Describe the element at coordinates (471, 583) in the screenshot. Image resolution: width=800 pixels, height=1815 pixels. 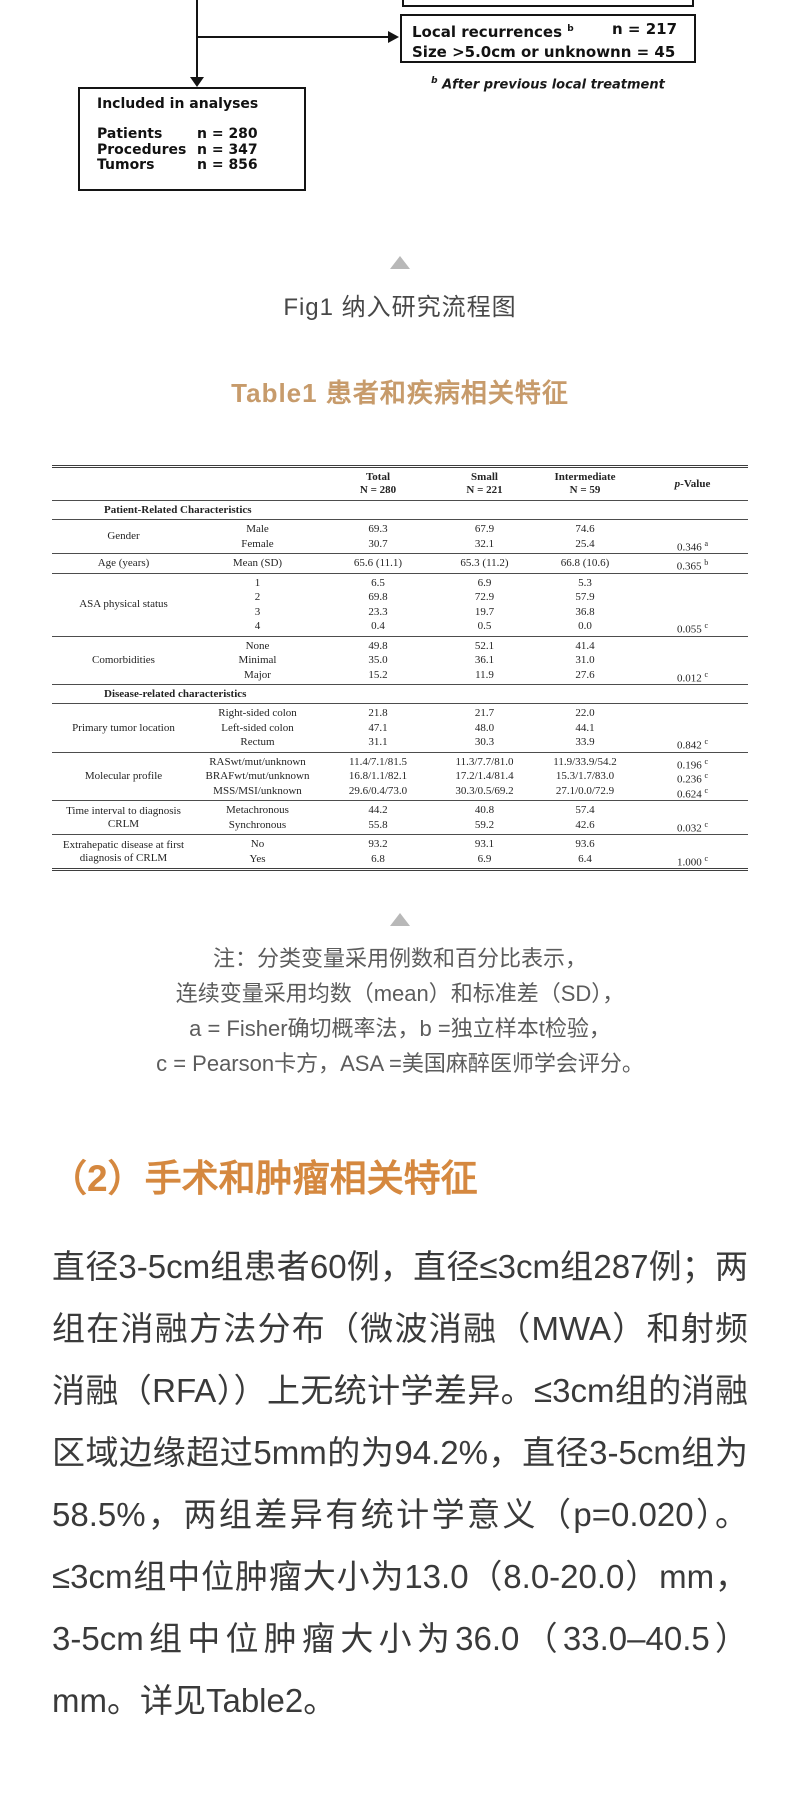
I see `table-subrow: 1 6.5 6.9 5.3` at that location.